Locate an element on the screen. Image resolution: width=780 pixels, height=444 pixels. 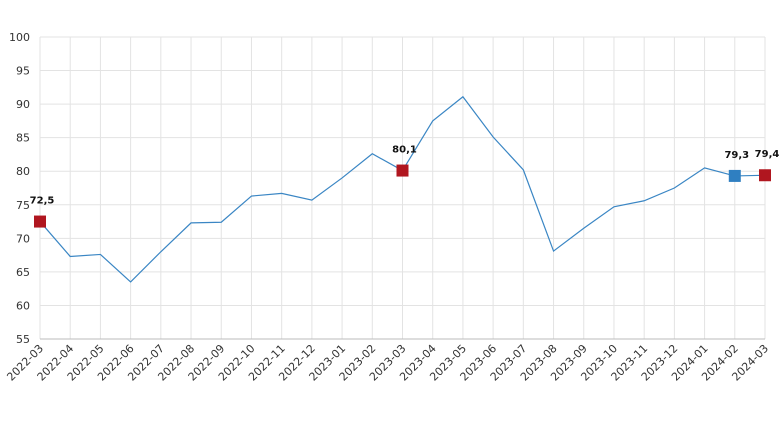
y-tick-label: 65 is located at coordinates (23, 272).